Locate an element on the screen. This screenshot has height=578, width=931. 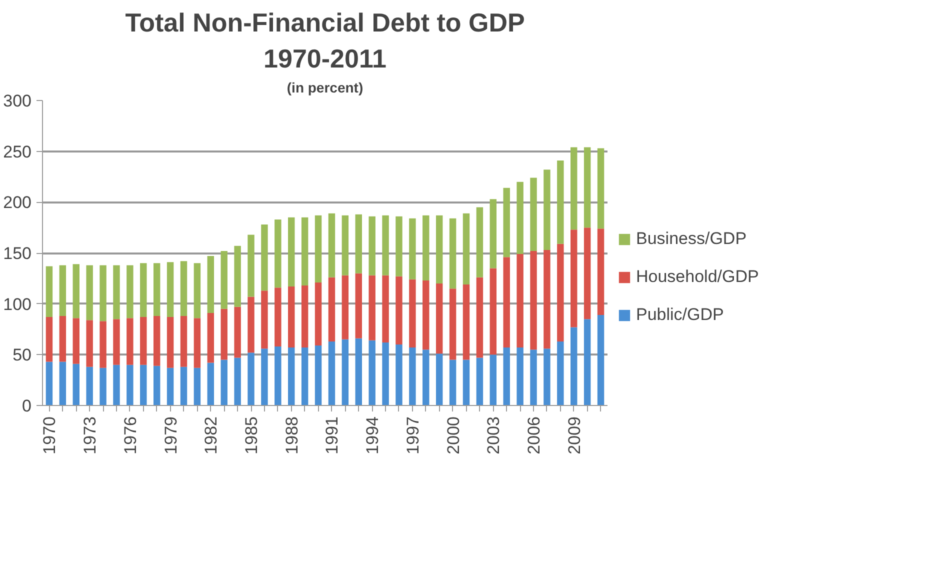
x-tick-label: 1991 is located at coordinates (332, 435).